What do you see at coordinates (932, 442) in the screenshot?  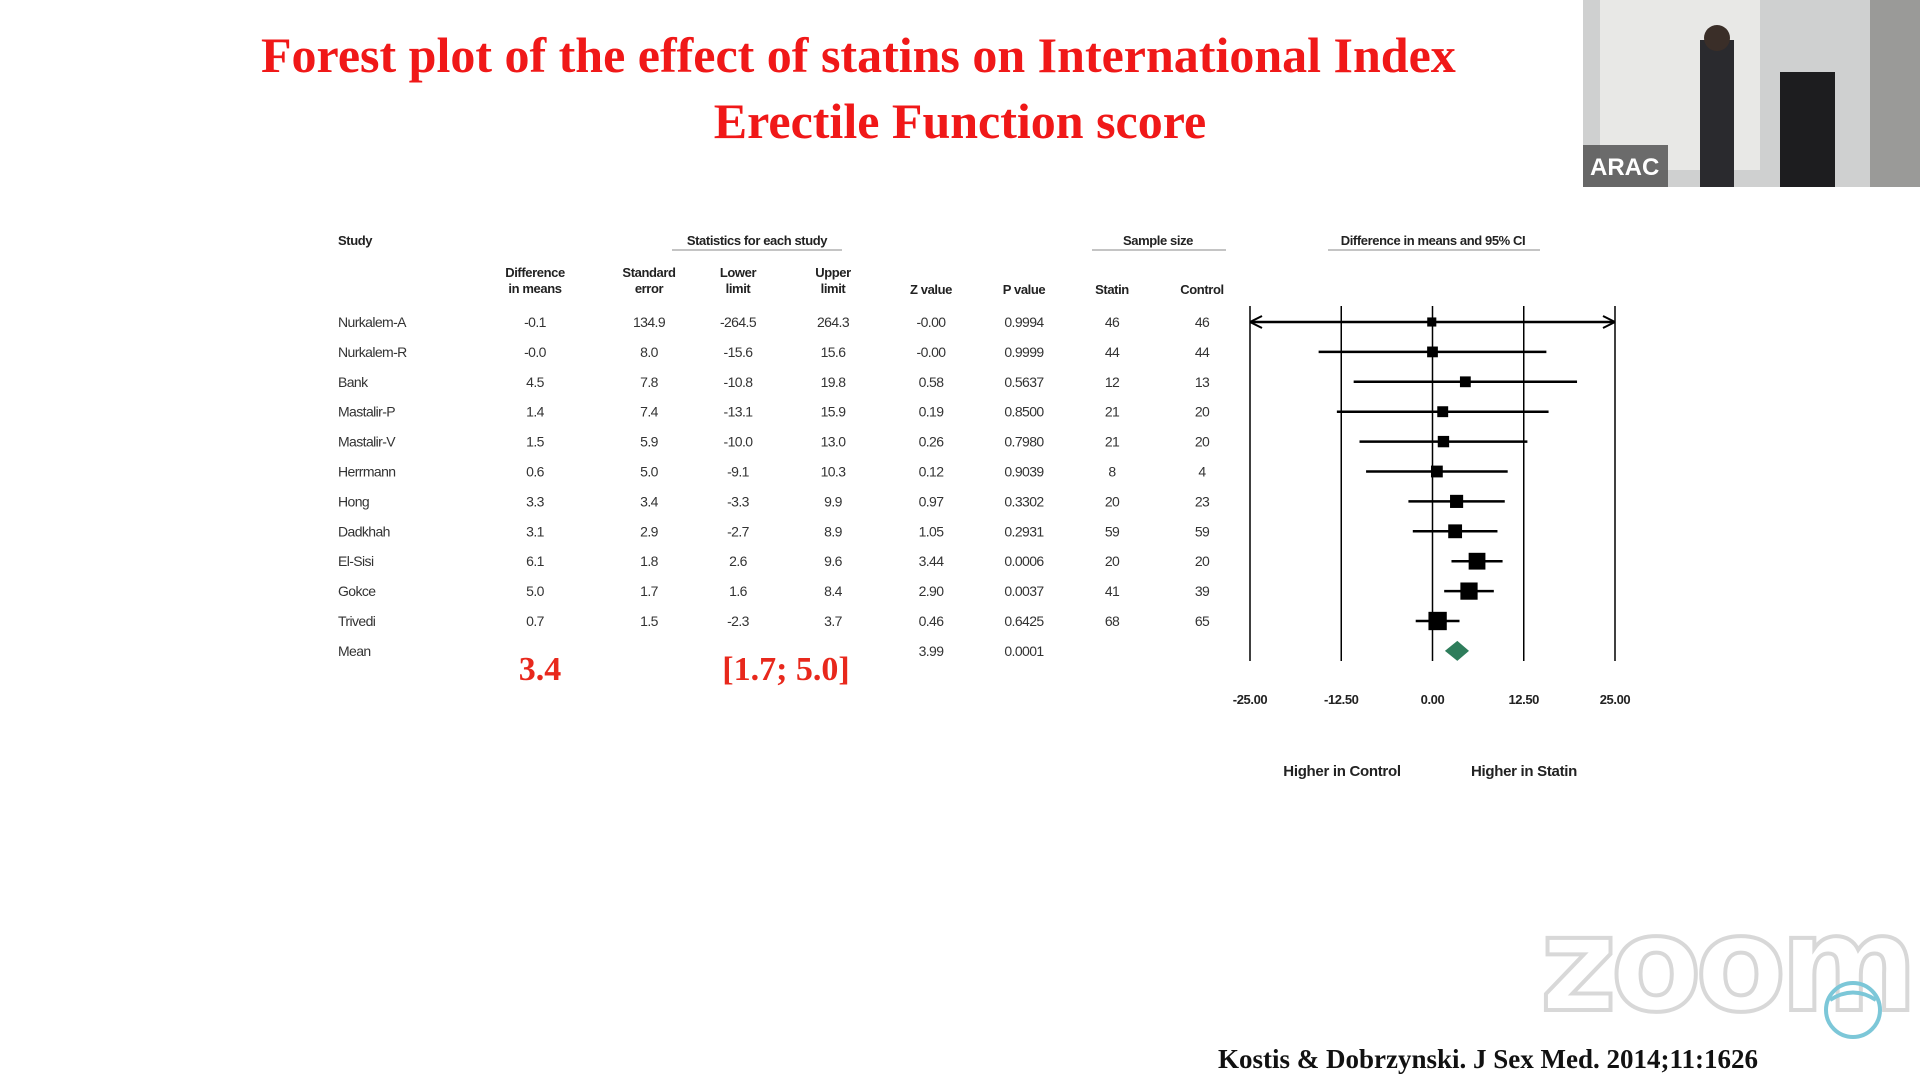 I see `table-cell: 0.26` at bounding box center [932, 442].